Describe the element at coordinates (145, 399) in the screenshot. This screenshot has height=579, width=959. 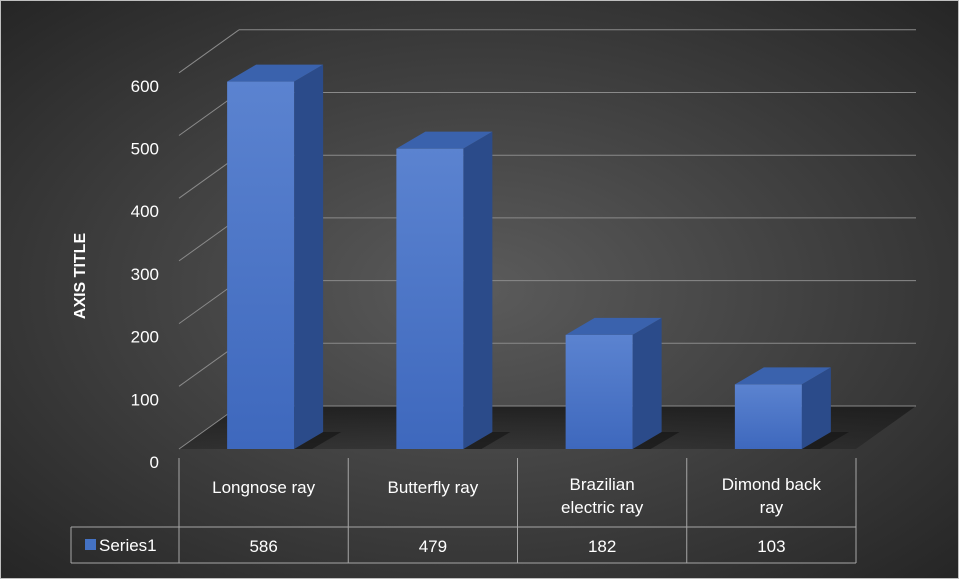
I see `y-tick-label: 100` at that location.